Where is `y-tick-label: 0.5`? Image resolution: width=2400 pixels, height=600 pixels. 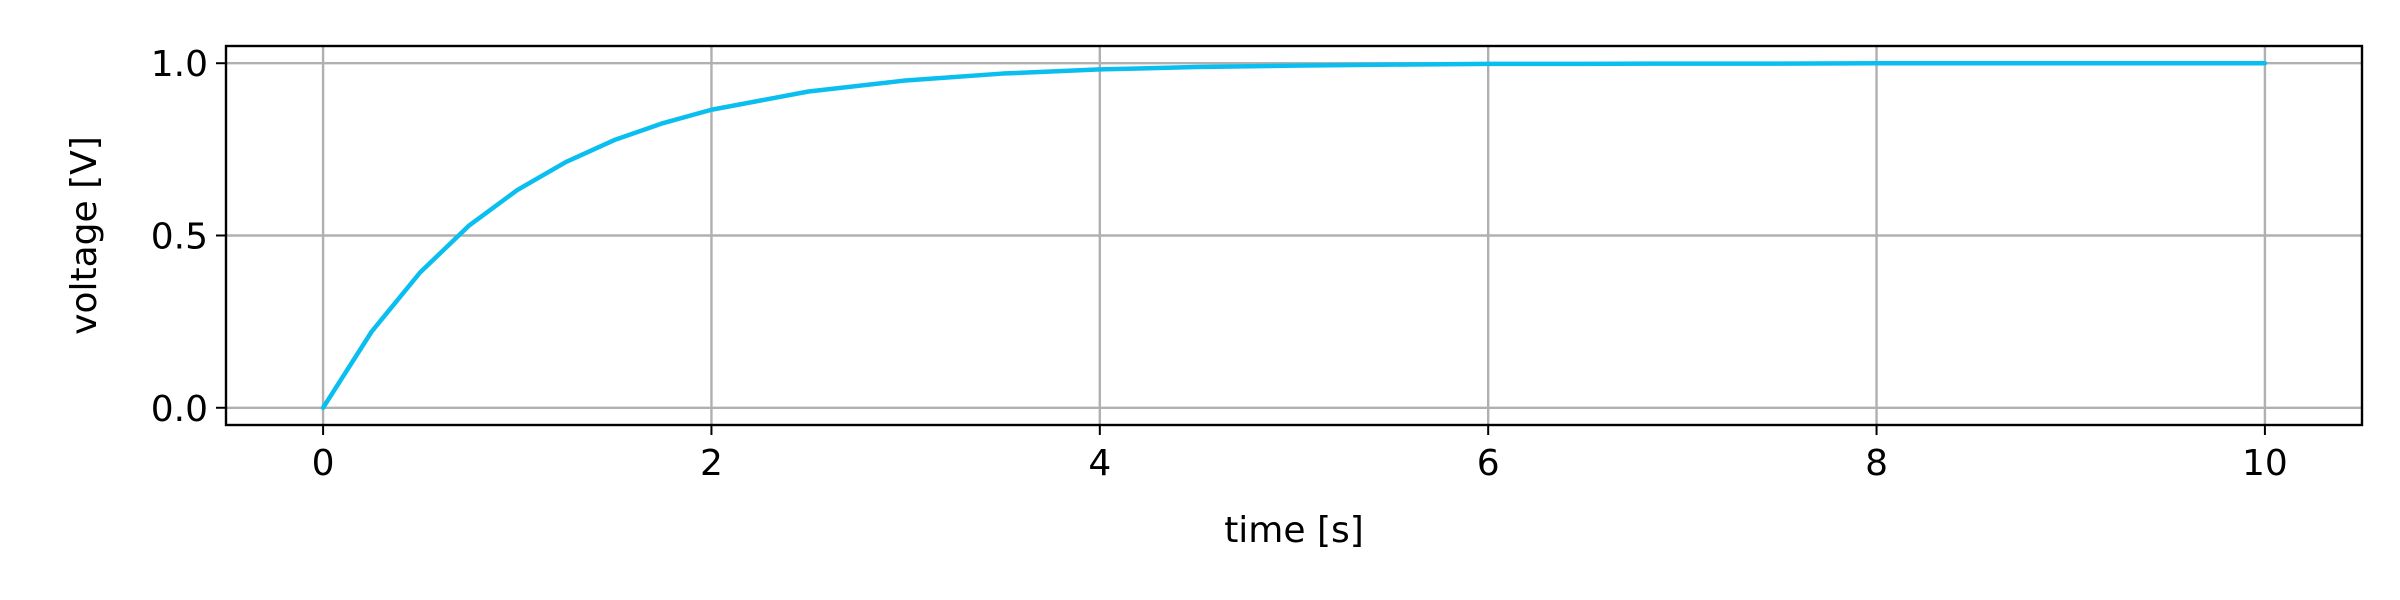
y-tick-label: 0.5 is located at coordinates (179, 237).